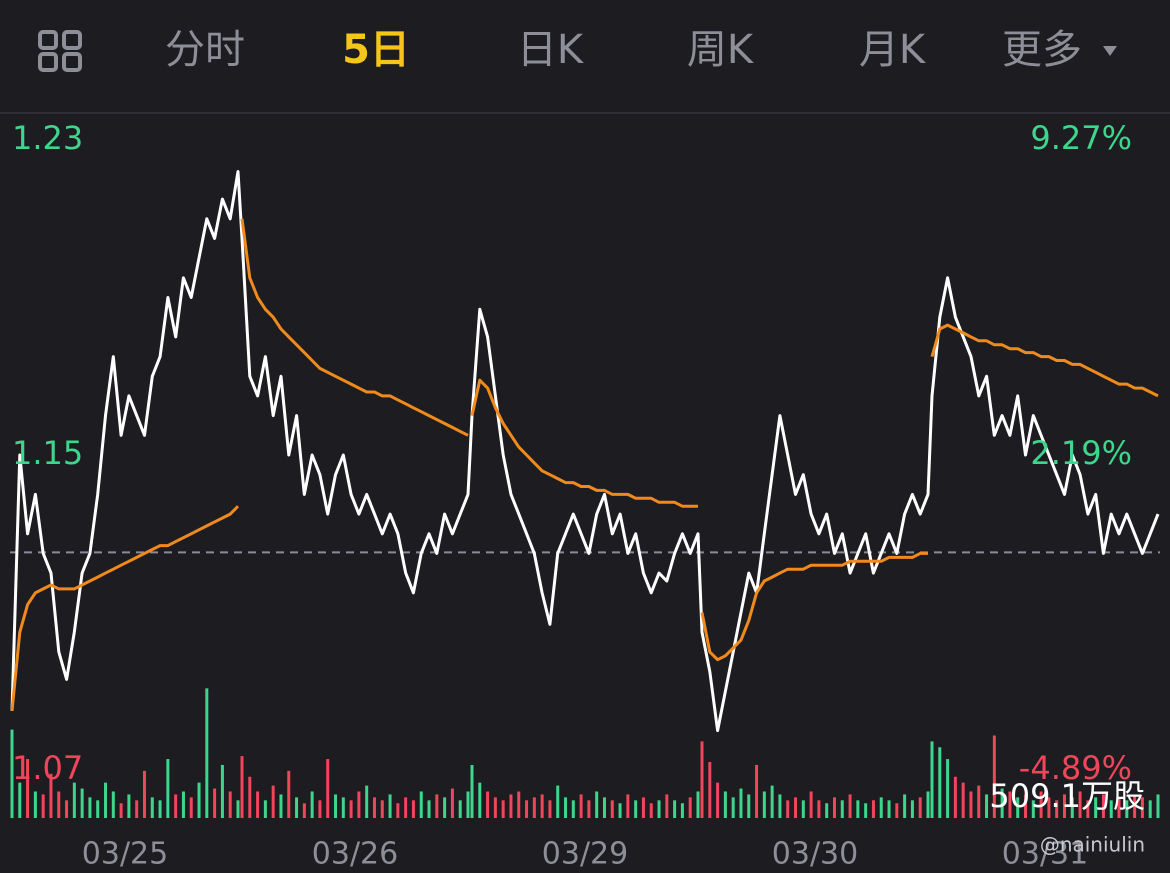 The height and width of the screenshot is (873, 1170). I want to click on tab: 月K, so click(893, 50).